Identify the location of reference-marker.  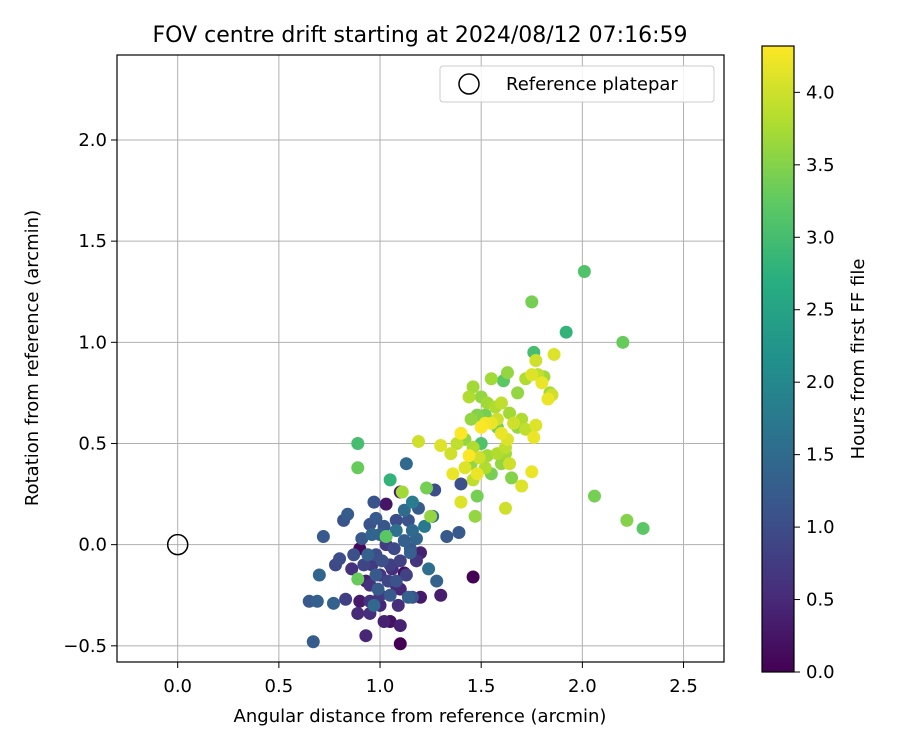
(177, 544).